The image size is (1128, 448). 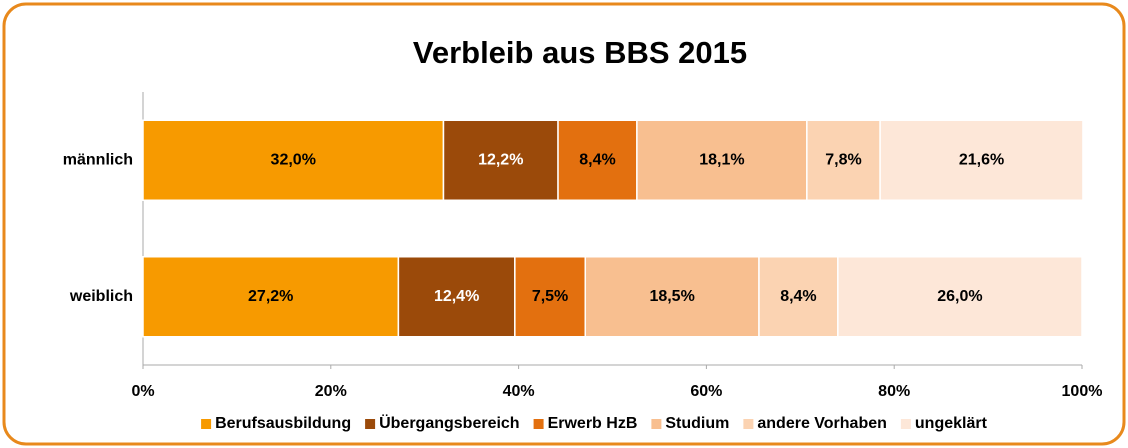 I want to click on data-label: 18,5%, so click(x=671, y=296).